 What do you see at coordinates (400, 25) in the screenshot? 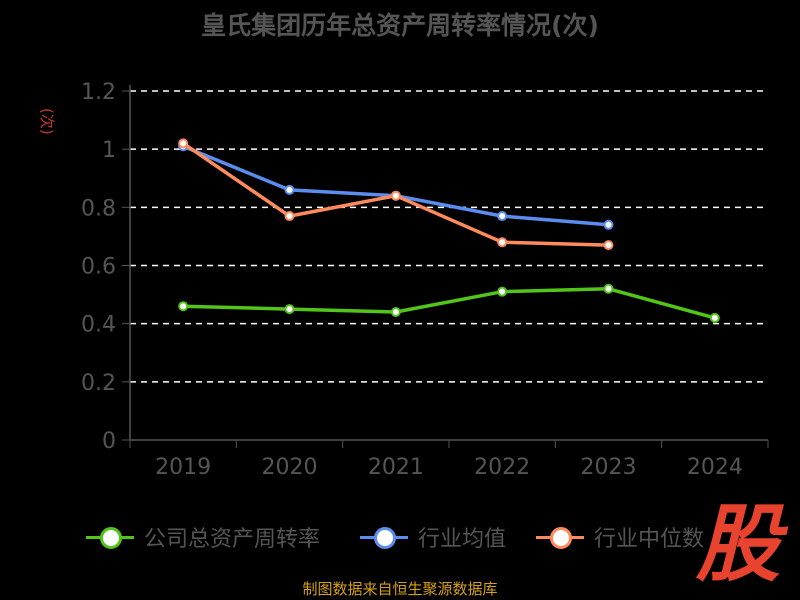
I see `chart-title: 皇氏集团历年总资产周转率情况(次)` at bounding box center [400, 25].